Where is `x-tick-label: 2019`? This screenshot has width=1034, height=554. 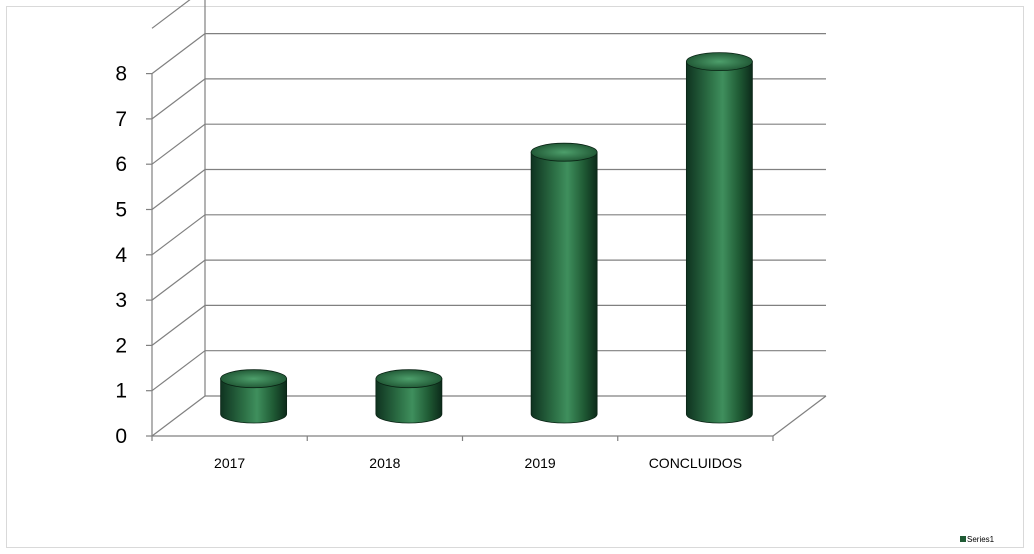
x-tick-label: 2019 is located at coordinates (540, 463).